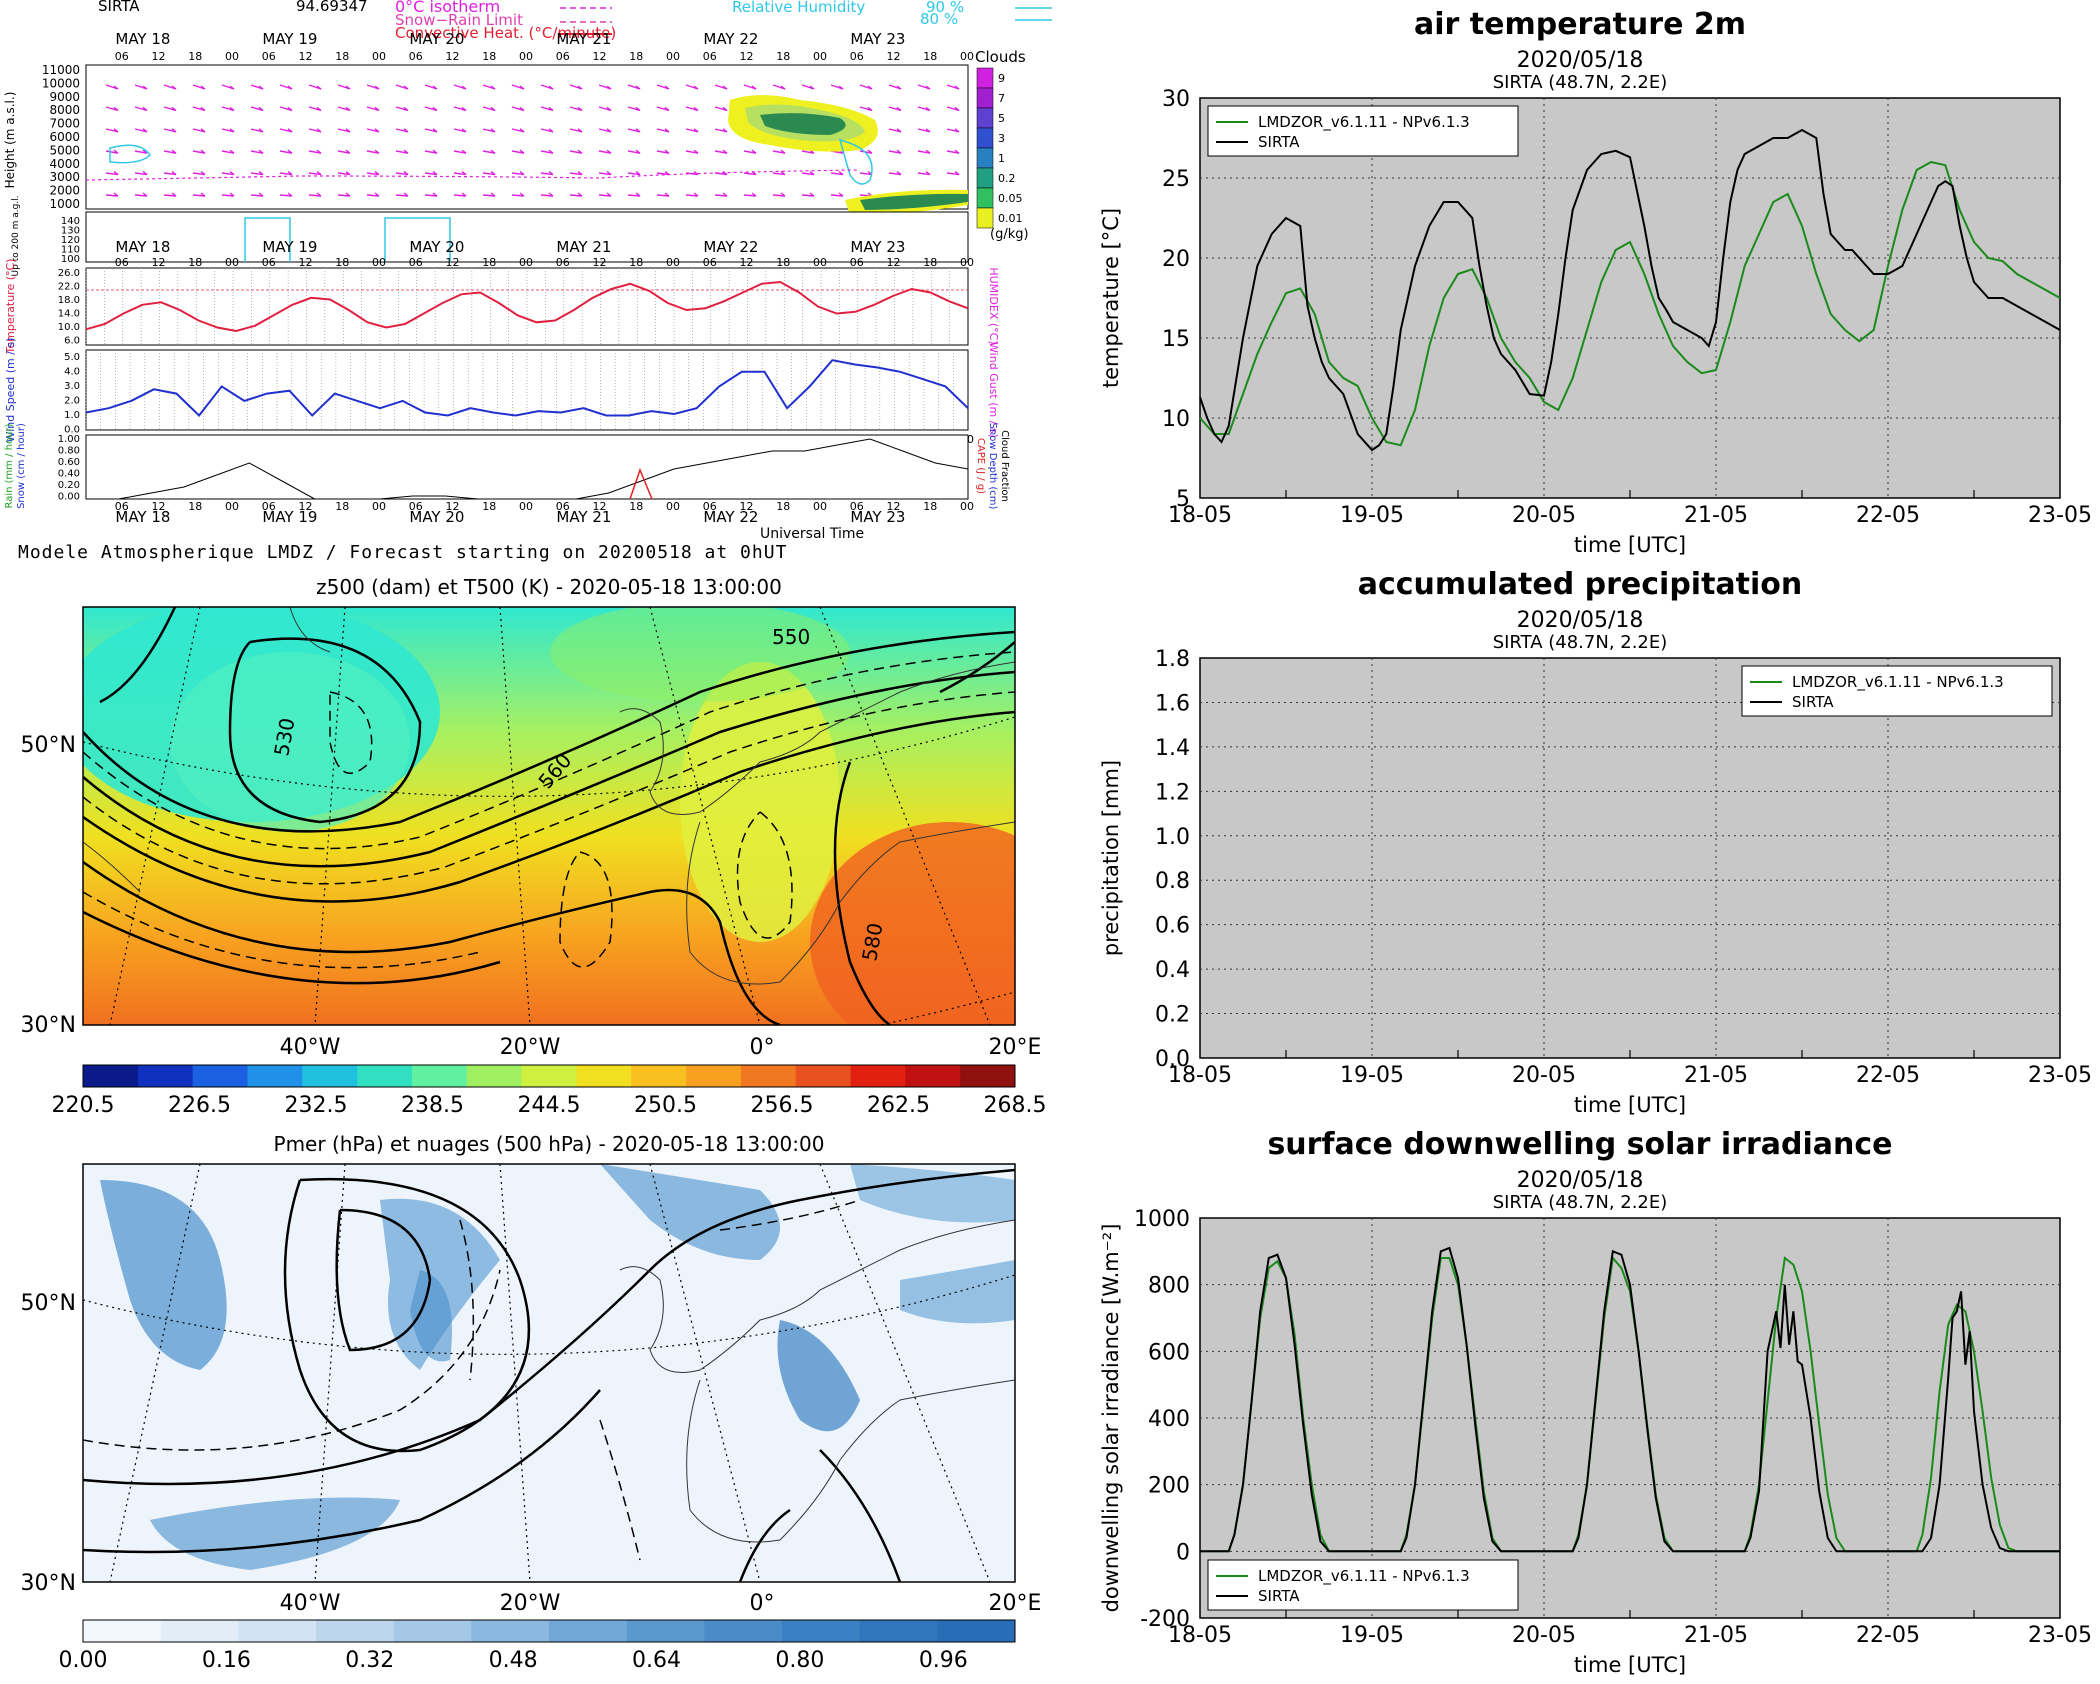 The image size is (2100, 1684). I want to click on y-tick-label: 0, so click(1183, 1552).